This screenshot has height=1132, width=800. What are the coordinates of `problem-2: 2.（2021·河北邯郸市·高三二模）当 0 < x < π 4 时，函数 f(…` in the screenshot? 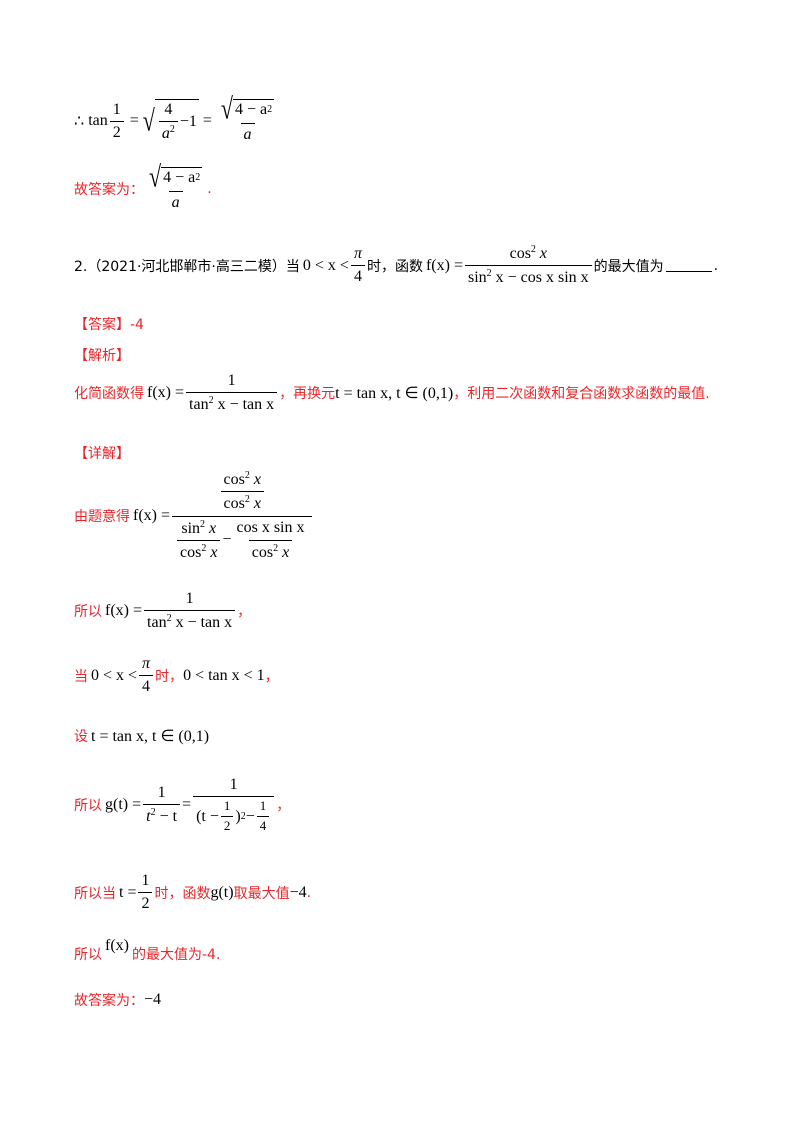 It's located at (396, 266).